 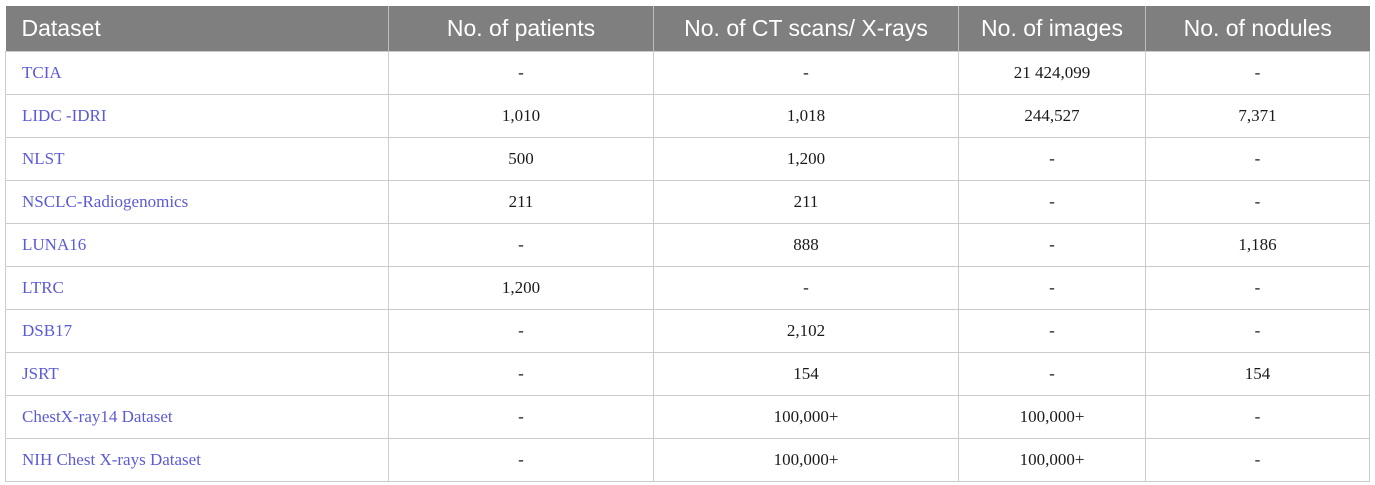 I want to click on table-row: JSRT -154-154, so click(x=687, y=373).